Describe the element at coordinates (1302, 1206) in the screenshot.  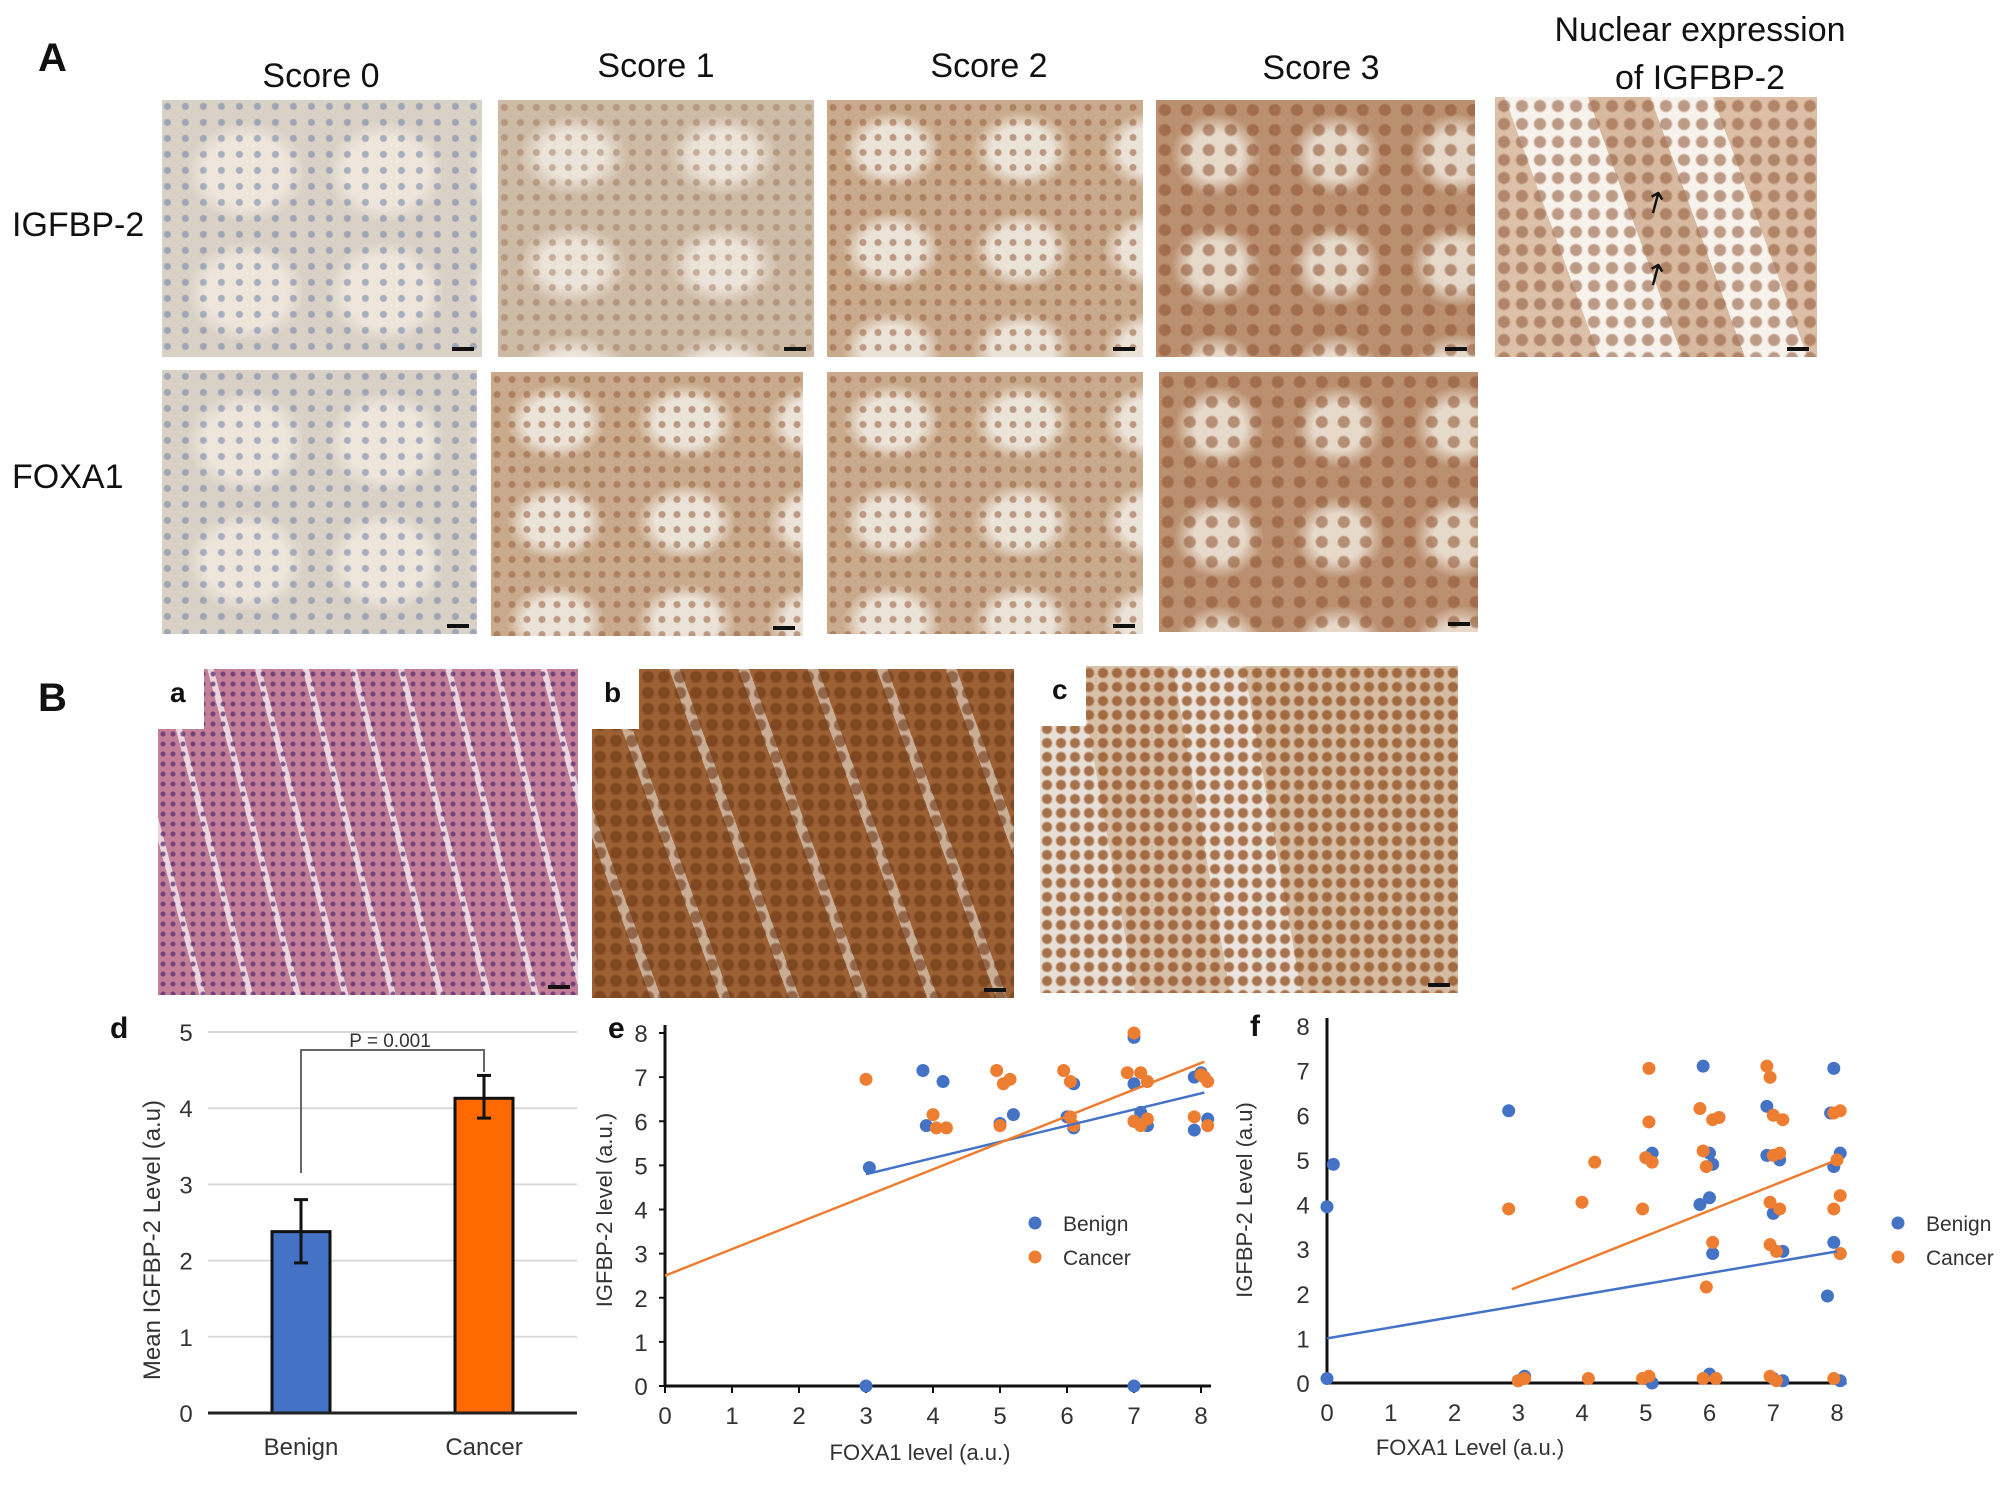
I see `y-tick-label: 4` at that location.